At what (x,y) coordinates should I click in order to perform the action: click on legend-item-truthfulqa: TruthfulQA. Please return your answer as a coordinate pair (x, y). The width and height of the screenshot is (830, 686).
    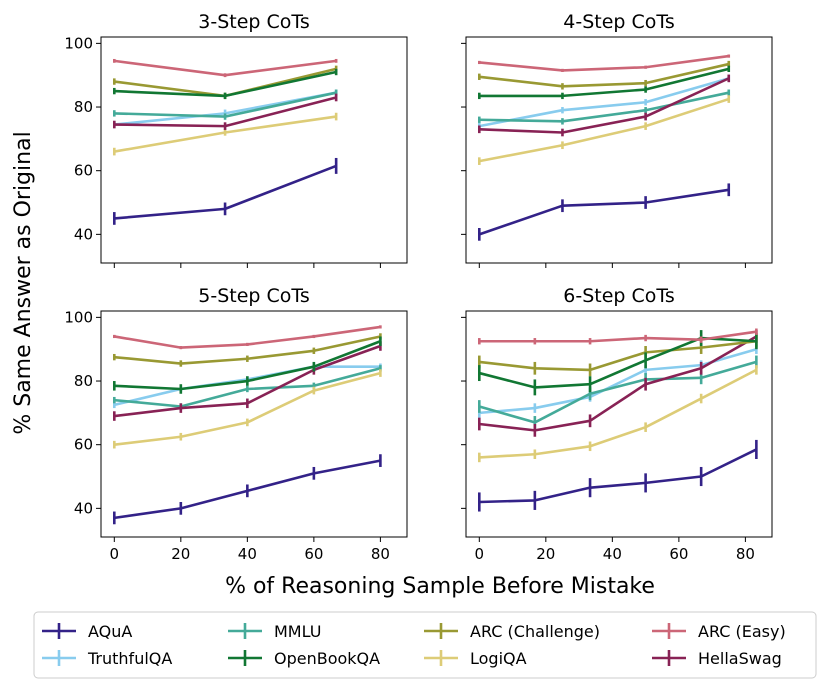
    Looking at the image, I should click on (107, 658).